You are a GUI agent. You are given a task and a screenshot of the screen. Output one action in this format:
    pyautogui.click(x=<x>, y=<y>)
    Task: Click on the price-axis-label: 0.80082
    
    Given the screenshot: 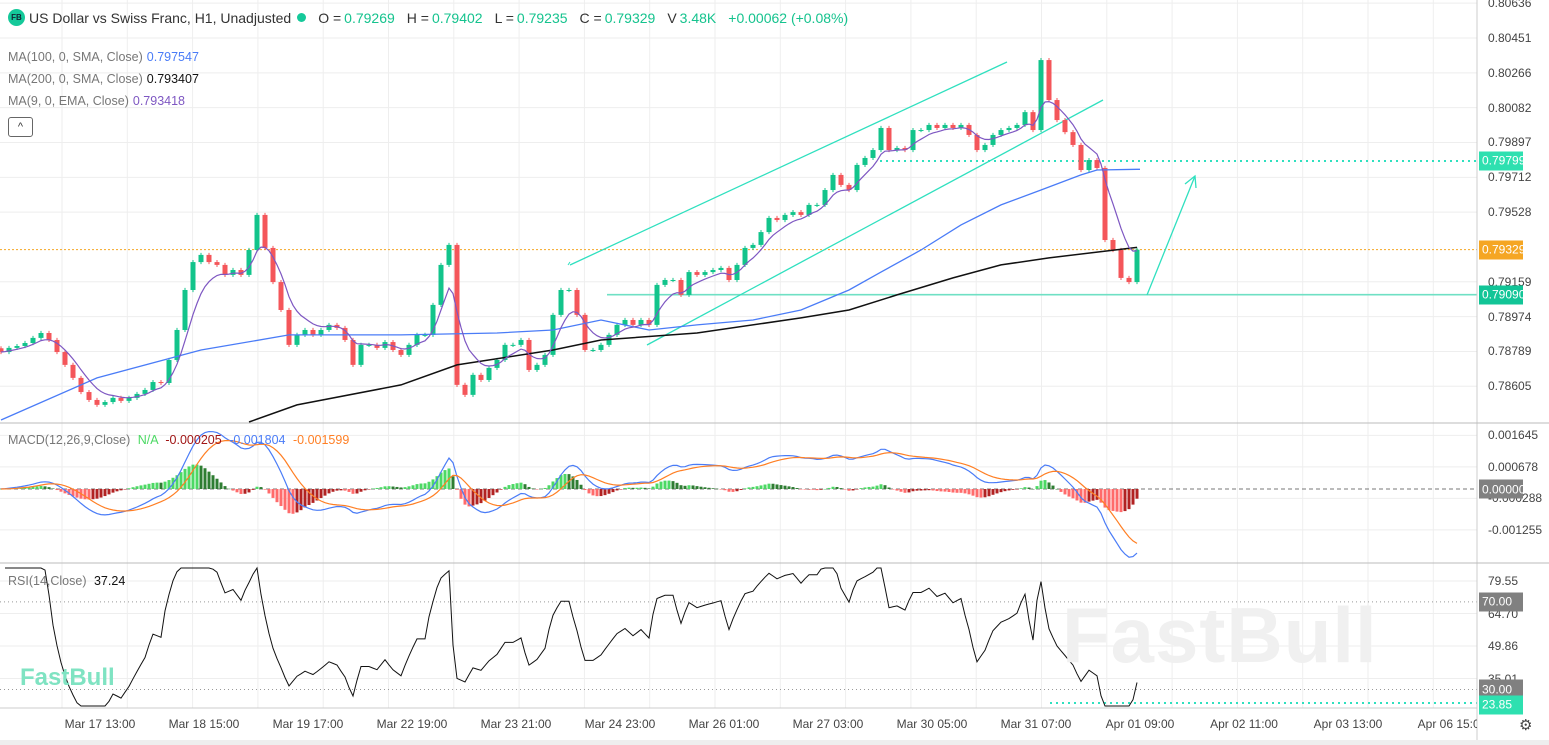 What is the action you would take?
    pyautogui.click(x=1510, y=107)
    